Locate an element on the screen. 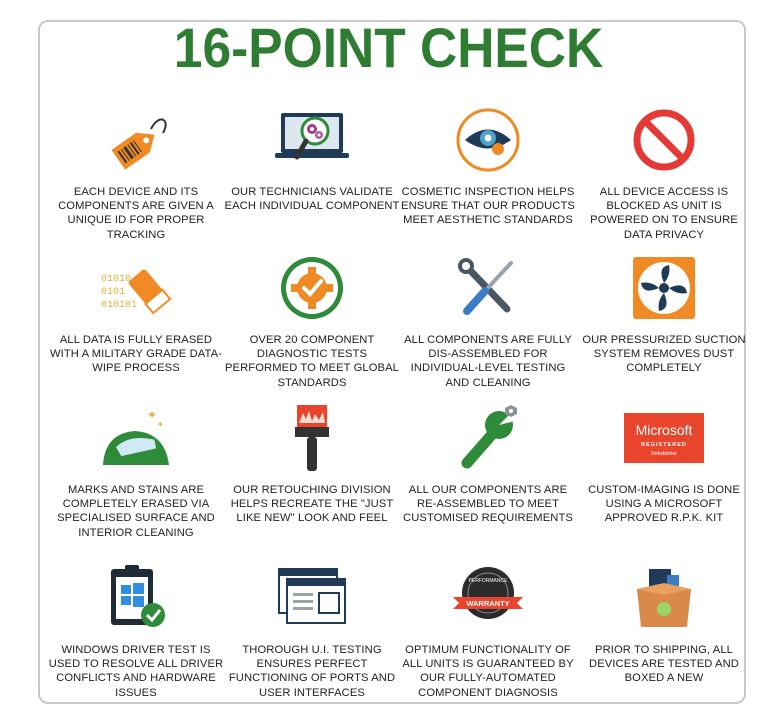  microsoft-registered-logo-icon: Microsoft REGISTERED Refurbisher is located at coordinates (664, 438).